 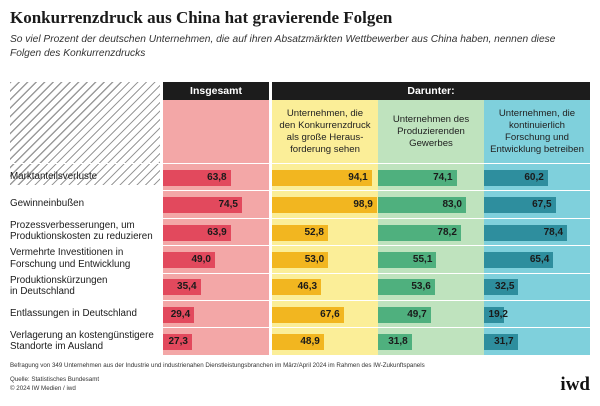 What do you see at coordinates (216, 91) in the screenshot?
I see `header-insgesamt: Insgesamt` at bounding box center [216, 91].